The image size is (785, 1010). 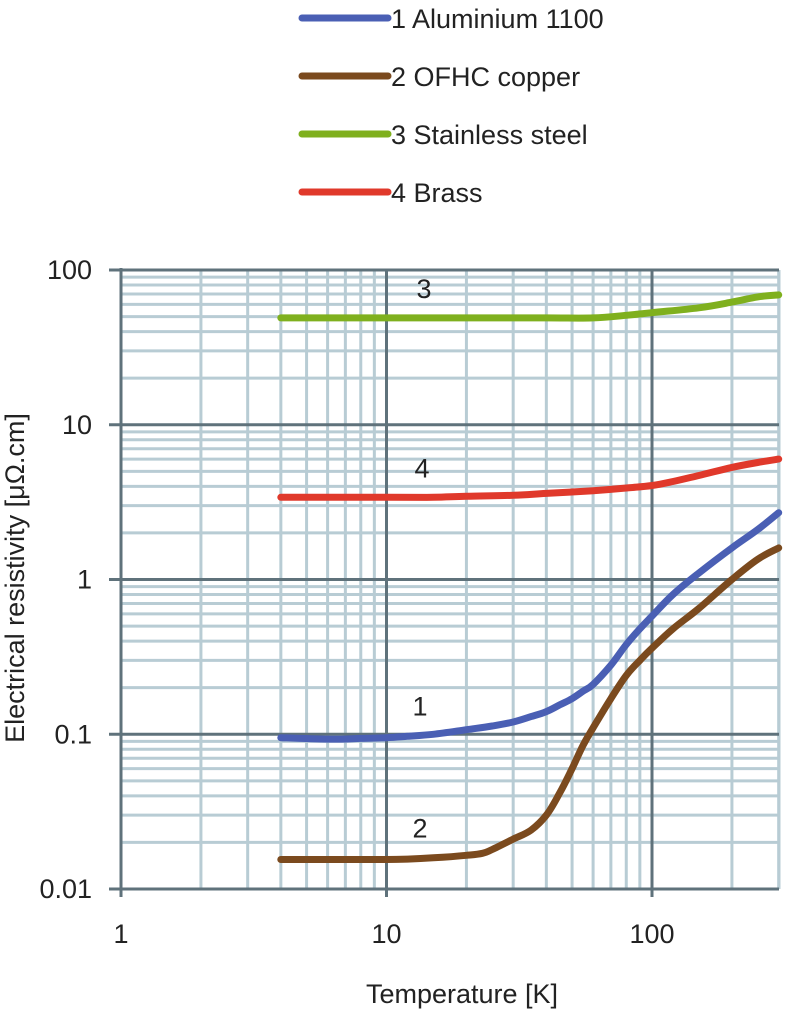 I want to click on legend-item-ofhc-copper: 2 OFHC copper, so click(x=439, y=77).